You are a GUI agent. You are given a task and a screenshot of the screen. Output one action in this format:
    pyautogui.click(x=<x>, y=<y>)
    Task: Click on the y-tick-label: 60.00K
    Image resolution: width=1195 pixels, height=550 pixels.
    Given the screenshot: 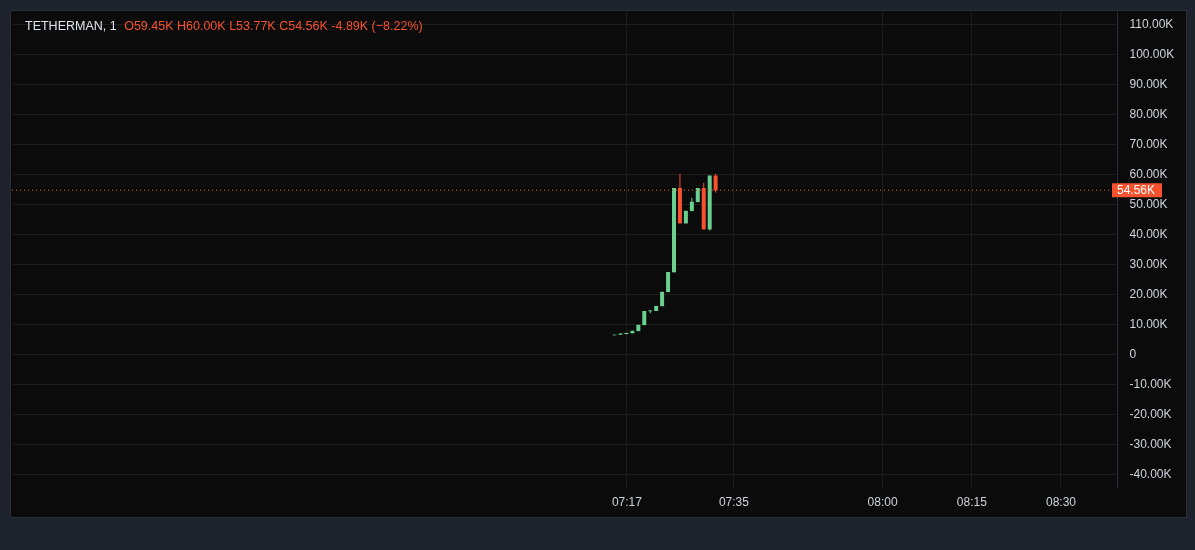 What is the action you would take?
    pyautogui.click(x=1148, y=174)
    